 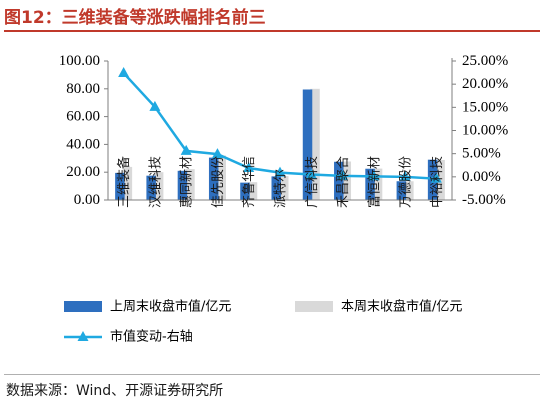 I want to click on y-right-tick-label: 10.00%, so click(x=485, y=131).